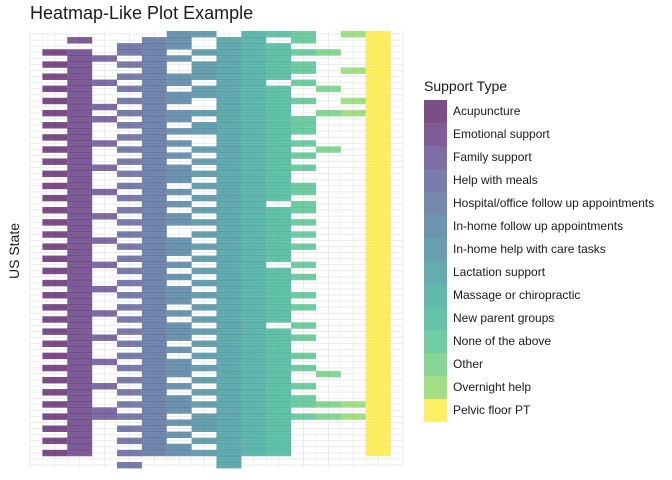 This screenshot has height=480, width=672. I want to click on legend-label: Acupuncture, so click(487, 111).